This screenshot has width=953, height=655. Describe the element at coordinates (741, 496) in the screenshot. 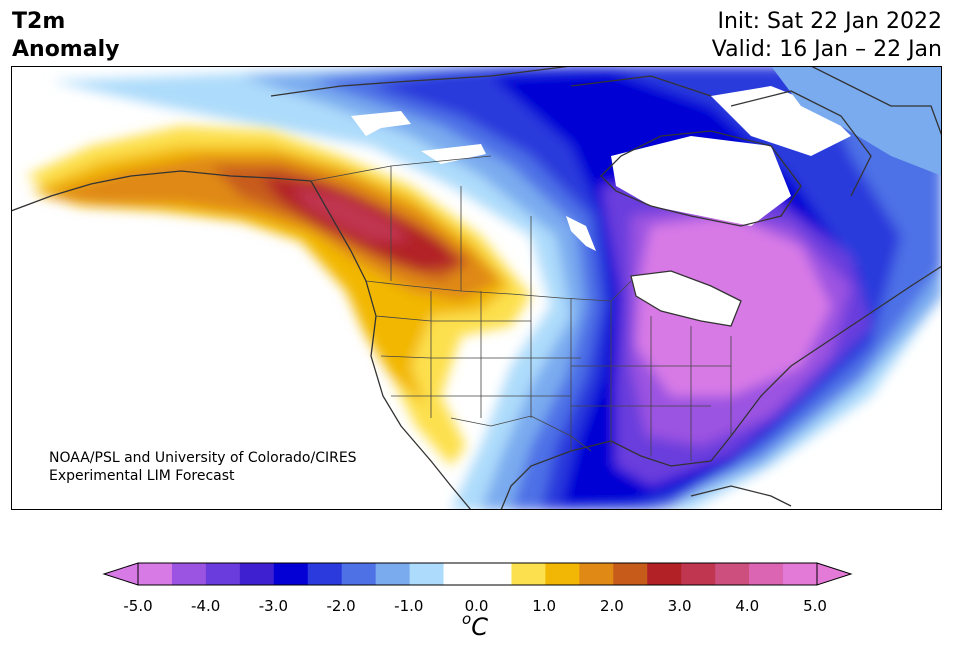

I see `cuba-outline` at that location.